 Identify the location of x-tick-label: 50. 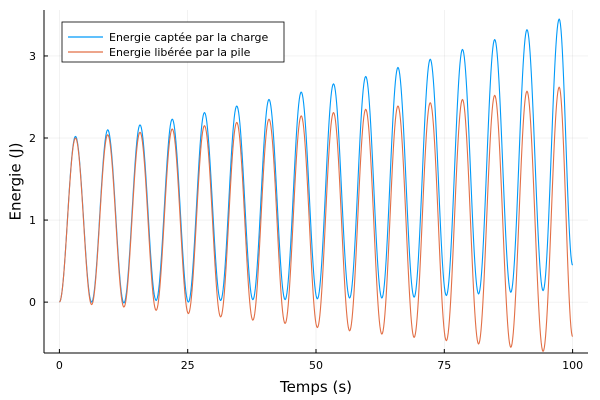
(316, 365).